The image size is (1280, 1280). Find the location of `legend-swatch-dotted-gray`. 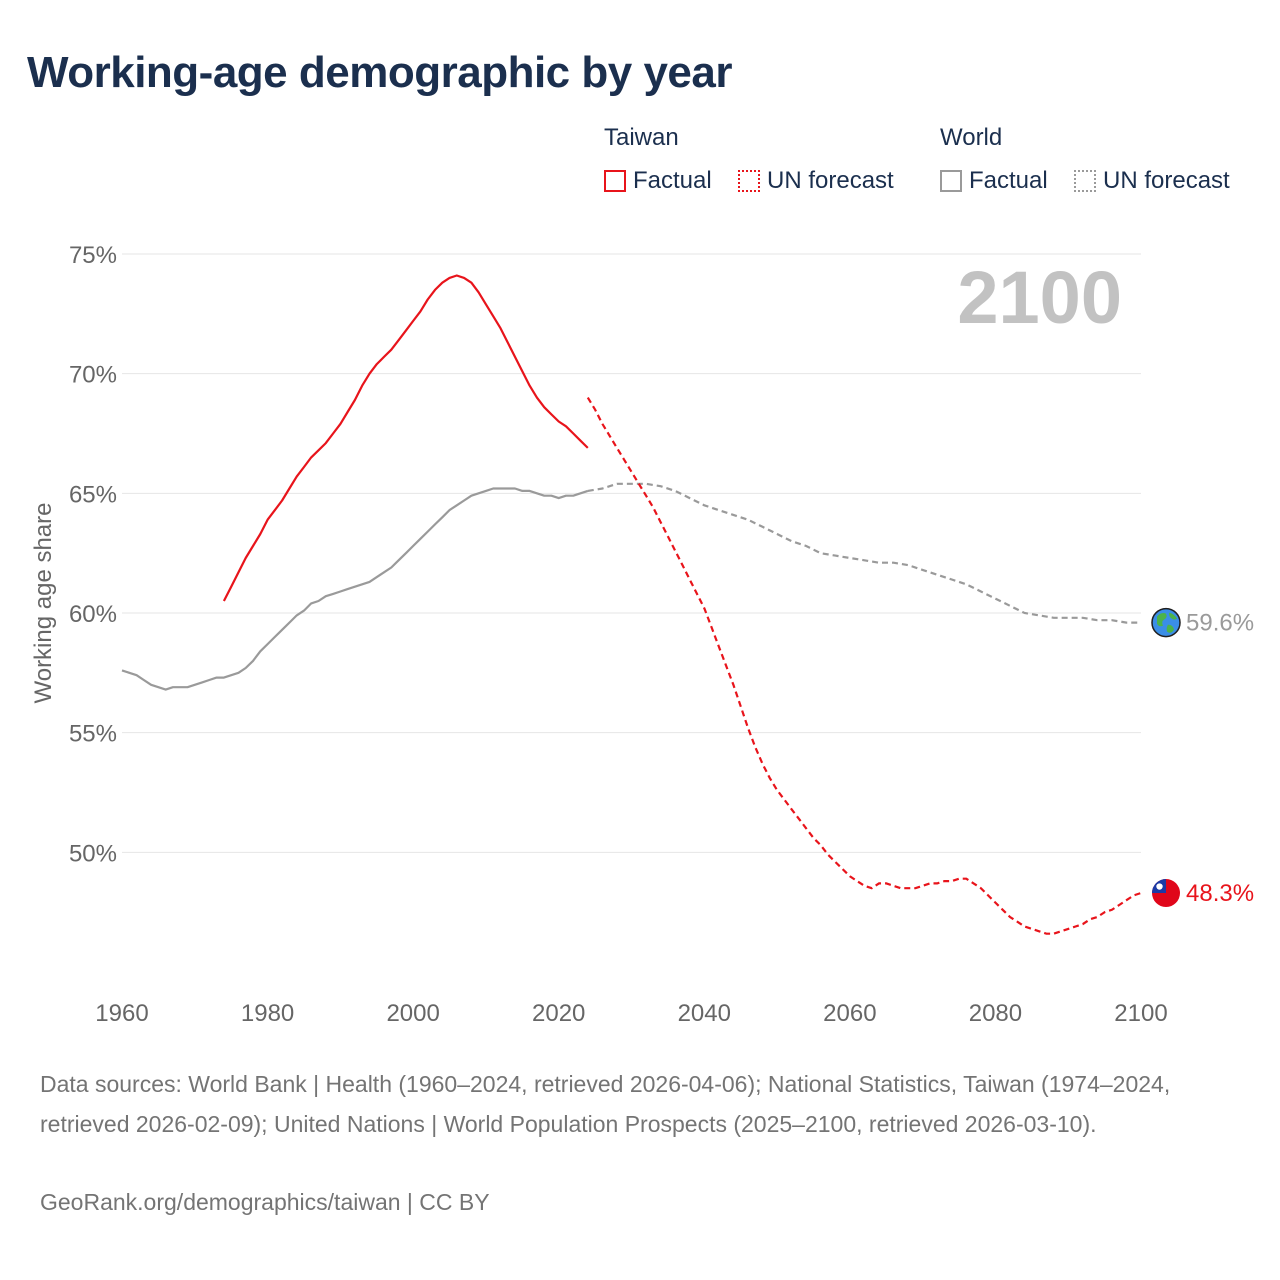

legend-swatch-dotted-gray is located at coordinates (1085, 181).